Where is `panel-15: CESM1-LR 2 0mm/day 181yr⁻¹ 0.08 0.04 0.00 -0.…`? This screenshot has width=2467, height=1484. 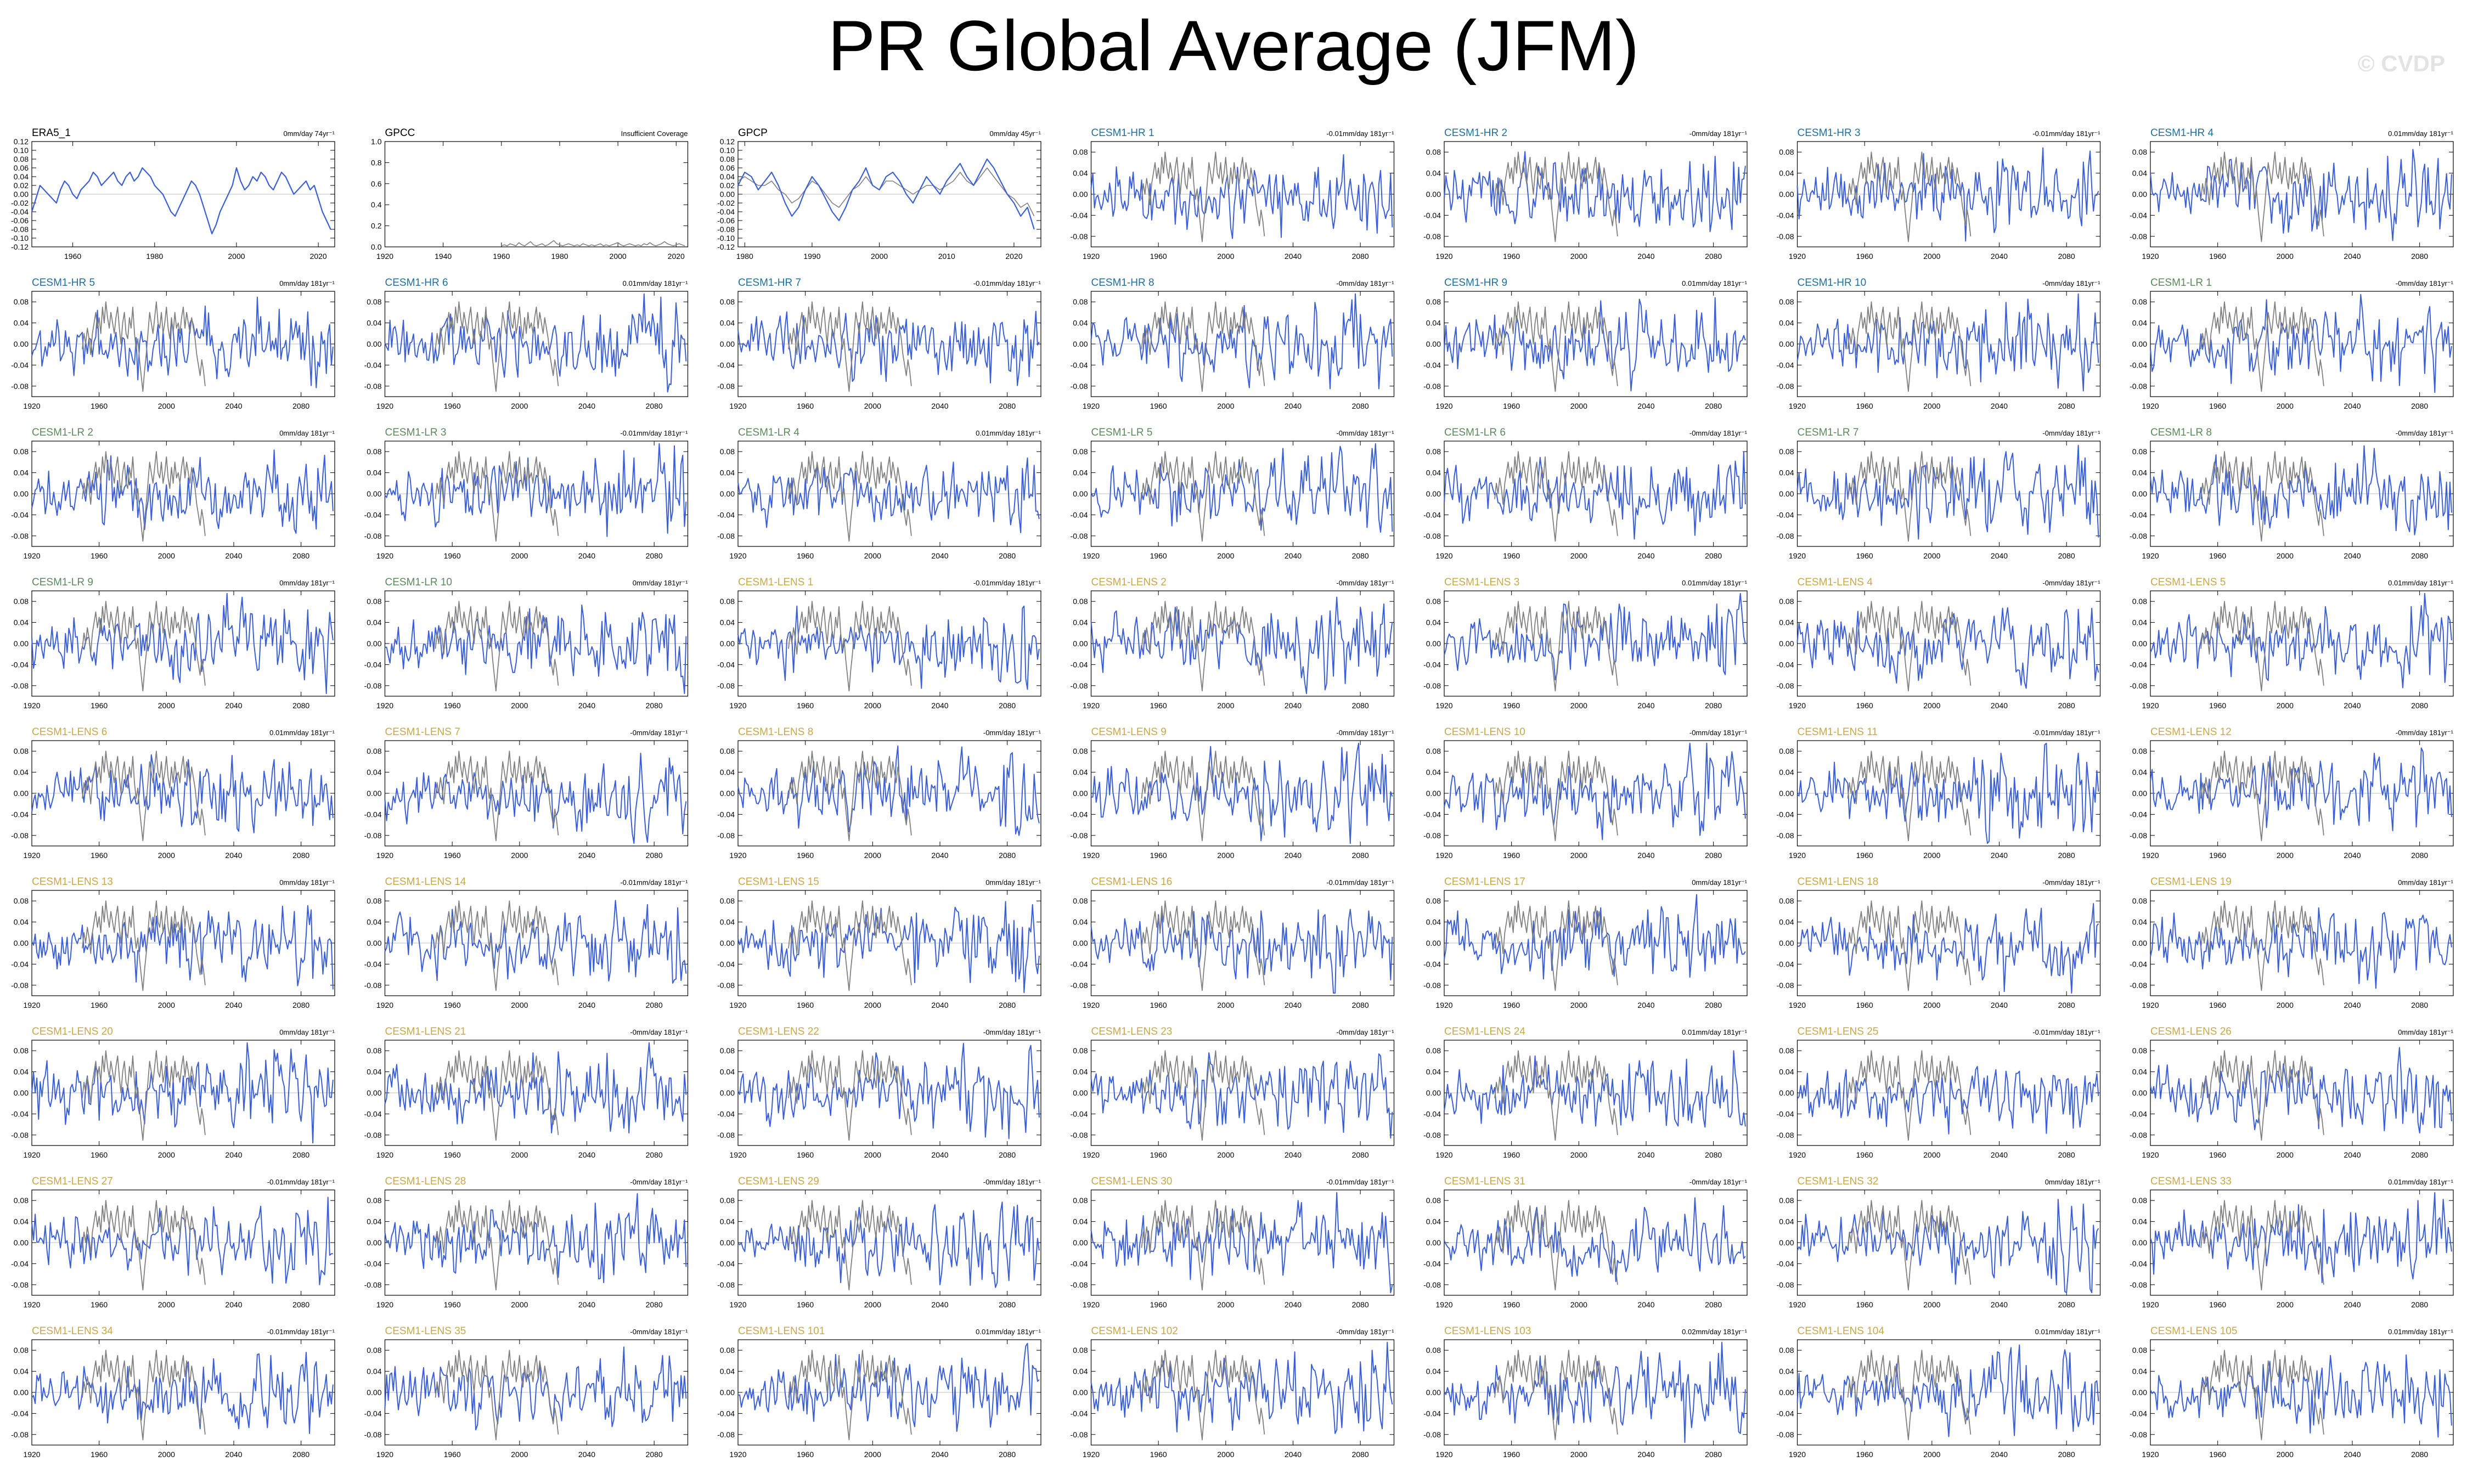 panel-15: CESM1-LR 2 0mm/day 181yr⁻¹ 0.08 0.04 0.00 -0.… is located at coordinates (173, 493).